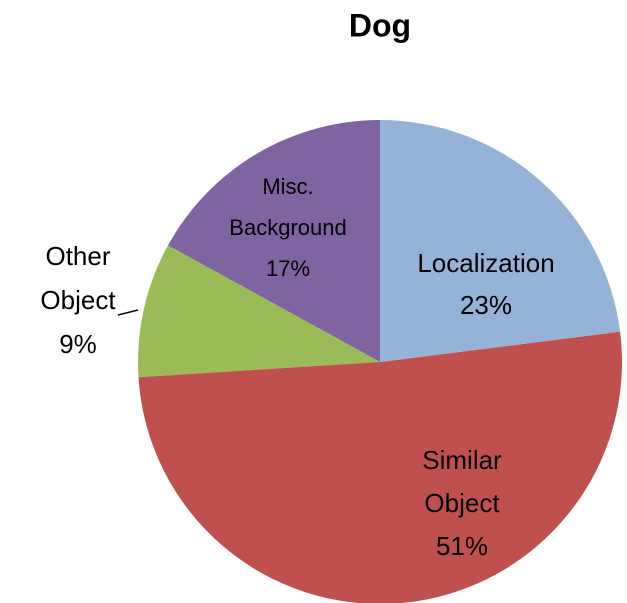 Image resolution: width=627 pixels, height=603 pixels. I want to click on leader-line, so click(128, 312).